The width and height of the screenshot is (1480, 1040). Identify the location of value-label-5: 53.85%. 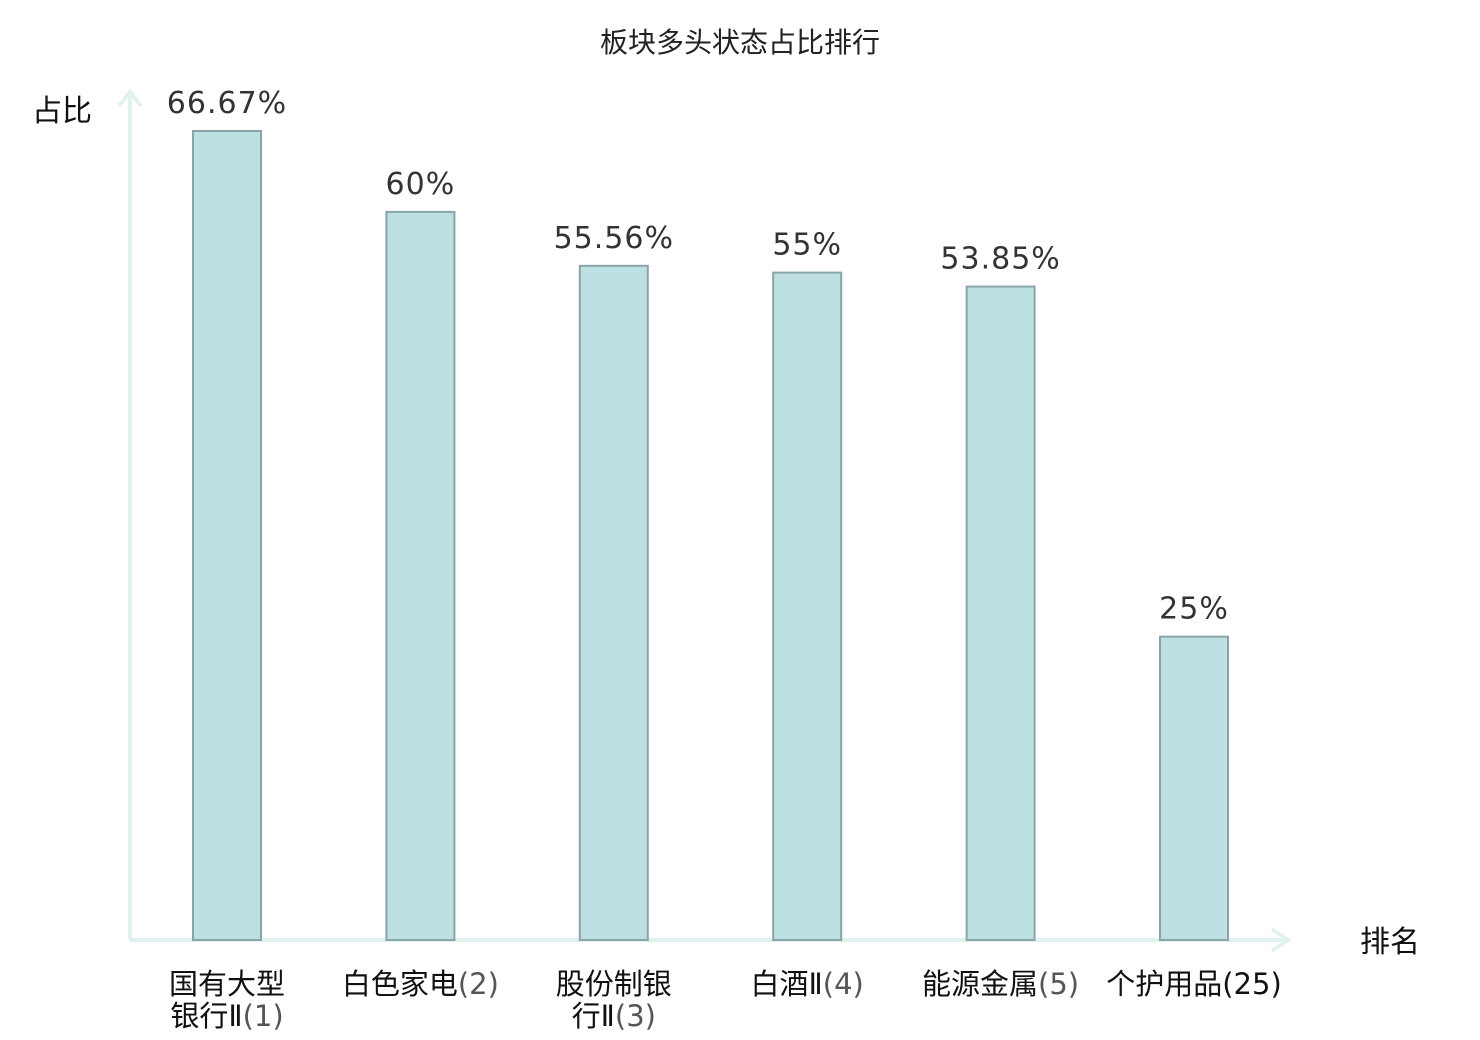
(1000, 259).